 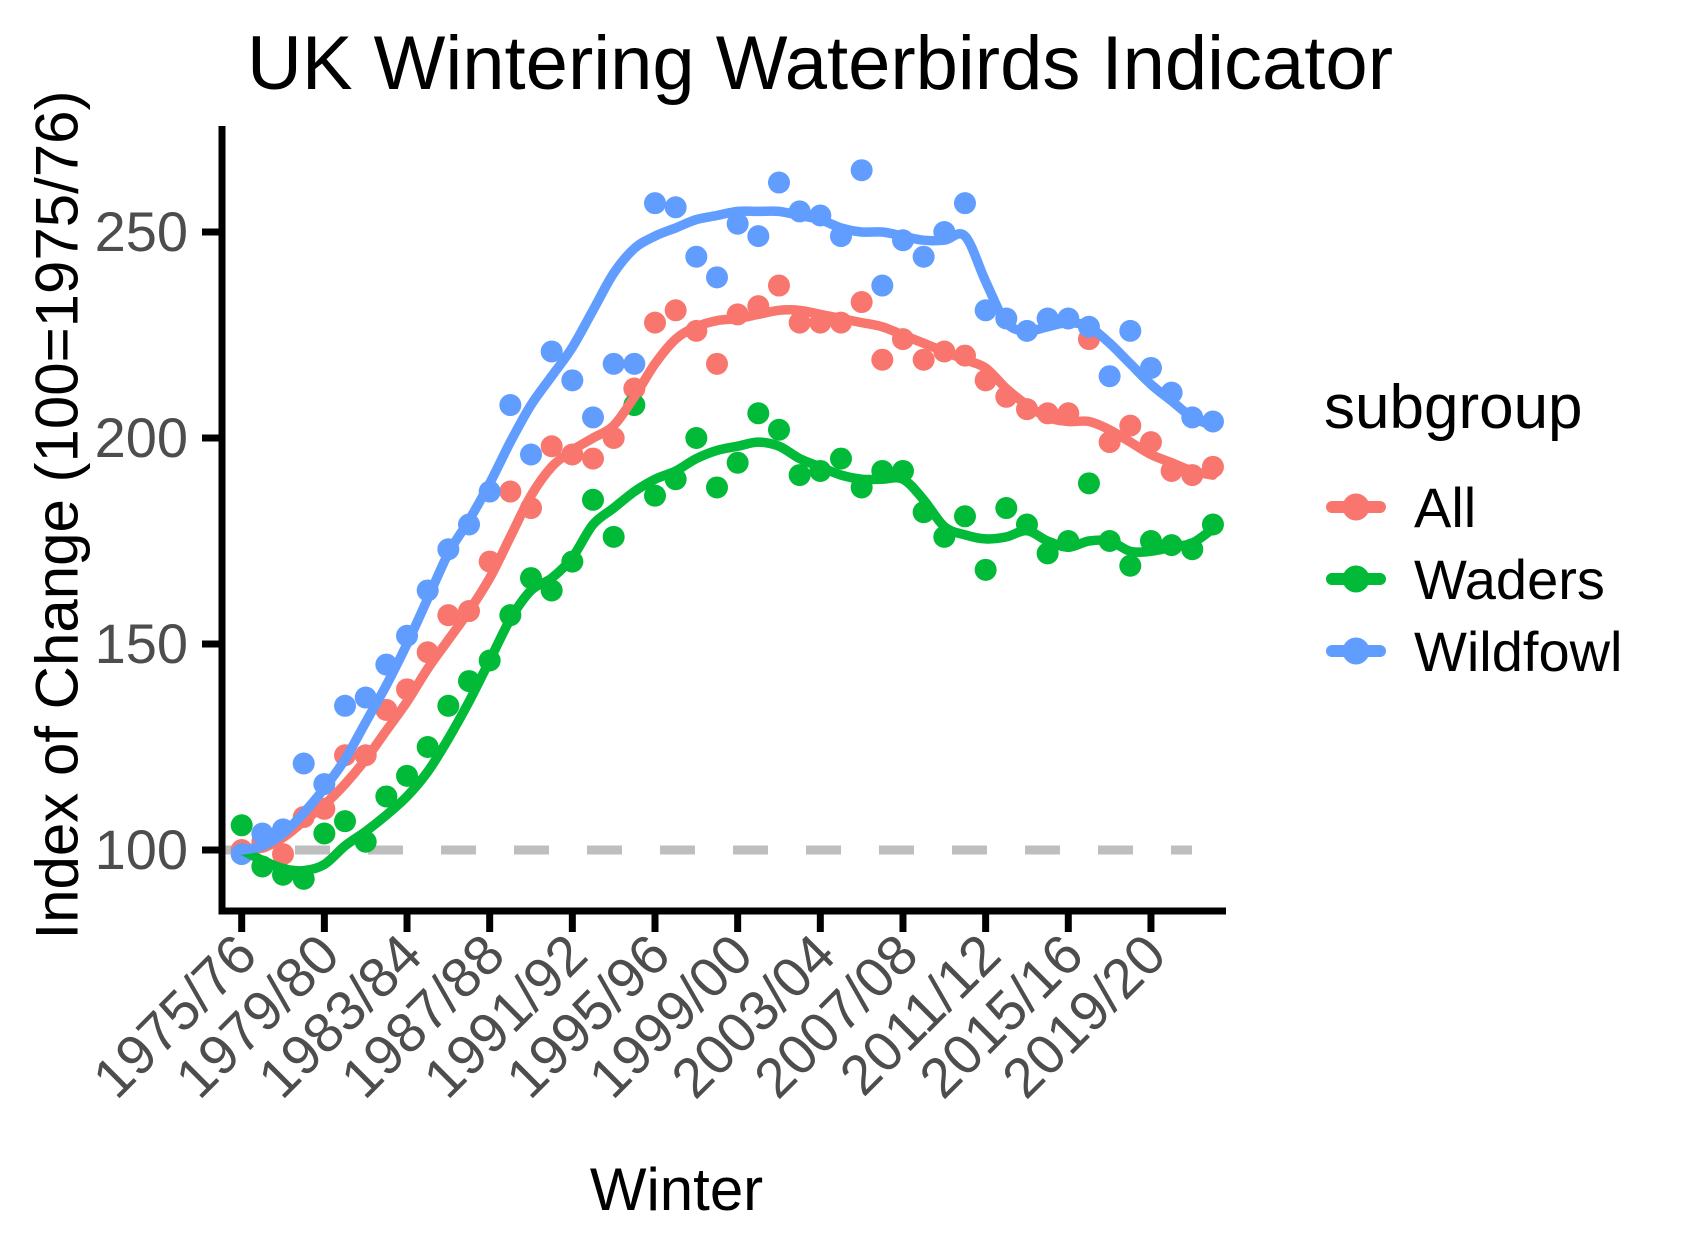 What do you see at coordinates (819, 63) in the screenshot?
I see `chart-title: UK Wintering Waterbirds Indicator` at bounding box center [819, 63].